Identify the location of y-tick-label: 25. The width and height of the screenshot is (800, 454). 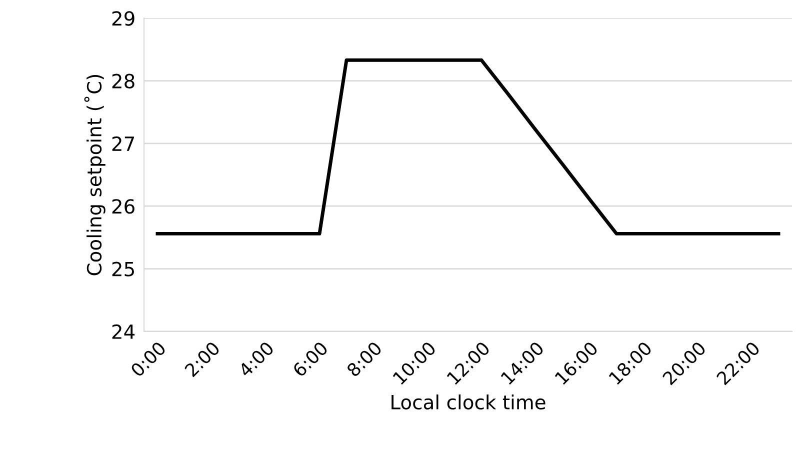
(123, 269).